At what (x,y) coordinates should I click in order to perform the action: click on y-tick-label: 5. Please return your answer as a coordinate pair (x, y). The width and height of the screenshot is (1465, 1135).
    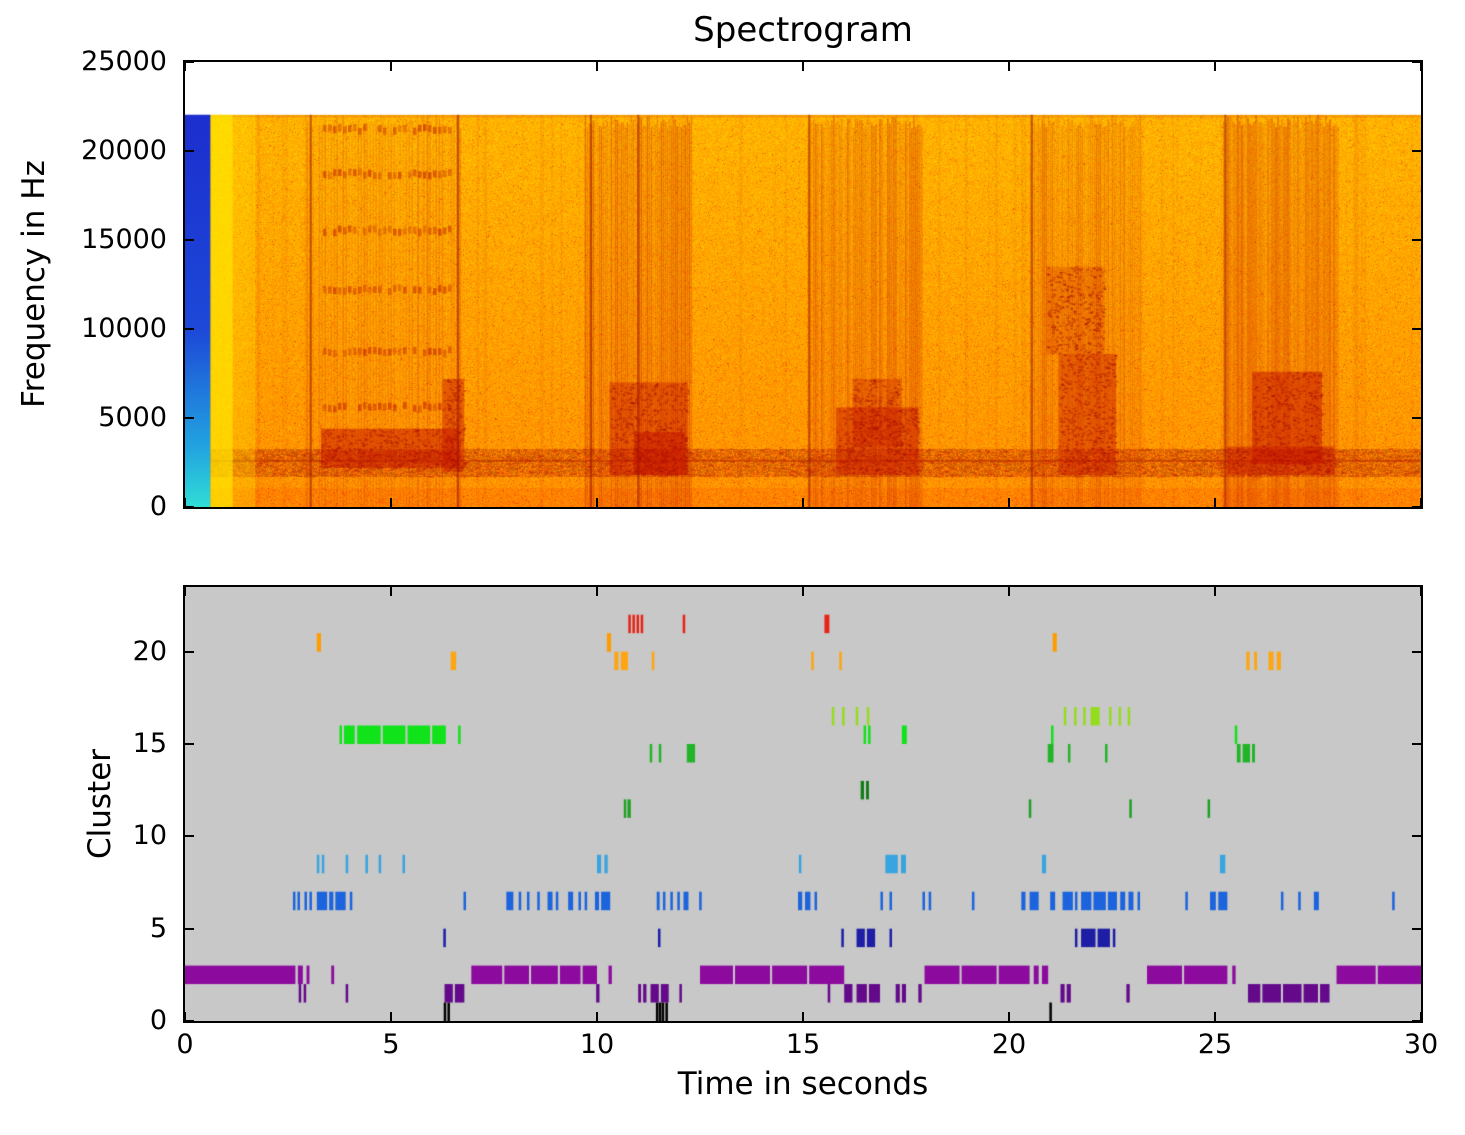
    Looking at the image, I should click on (158, 928).